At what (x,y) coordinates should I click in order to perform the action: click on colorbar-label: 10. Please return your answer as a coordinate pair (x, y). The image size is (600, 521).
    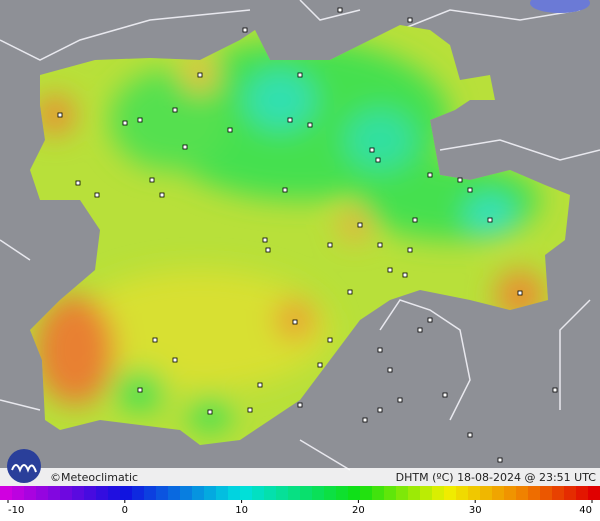
    Looking at the image, I should click on (241, 510).